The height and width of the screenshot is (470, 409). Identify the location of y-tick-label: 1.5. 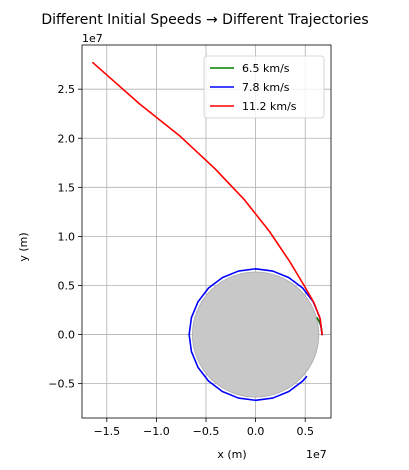
(67, 187).